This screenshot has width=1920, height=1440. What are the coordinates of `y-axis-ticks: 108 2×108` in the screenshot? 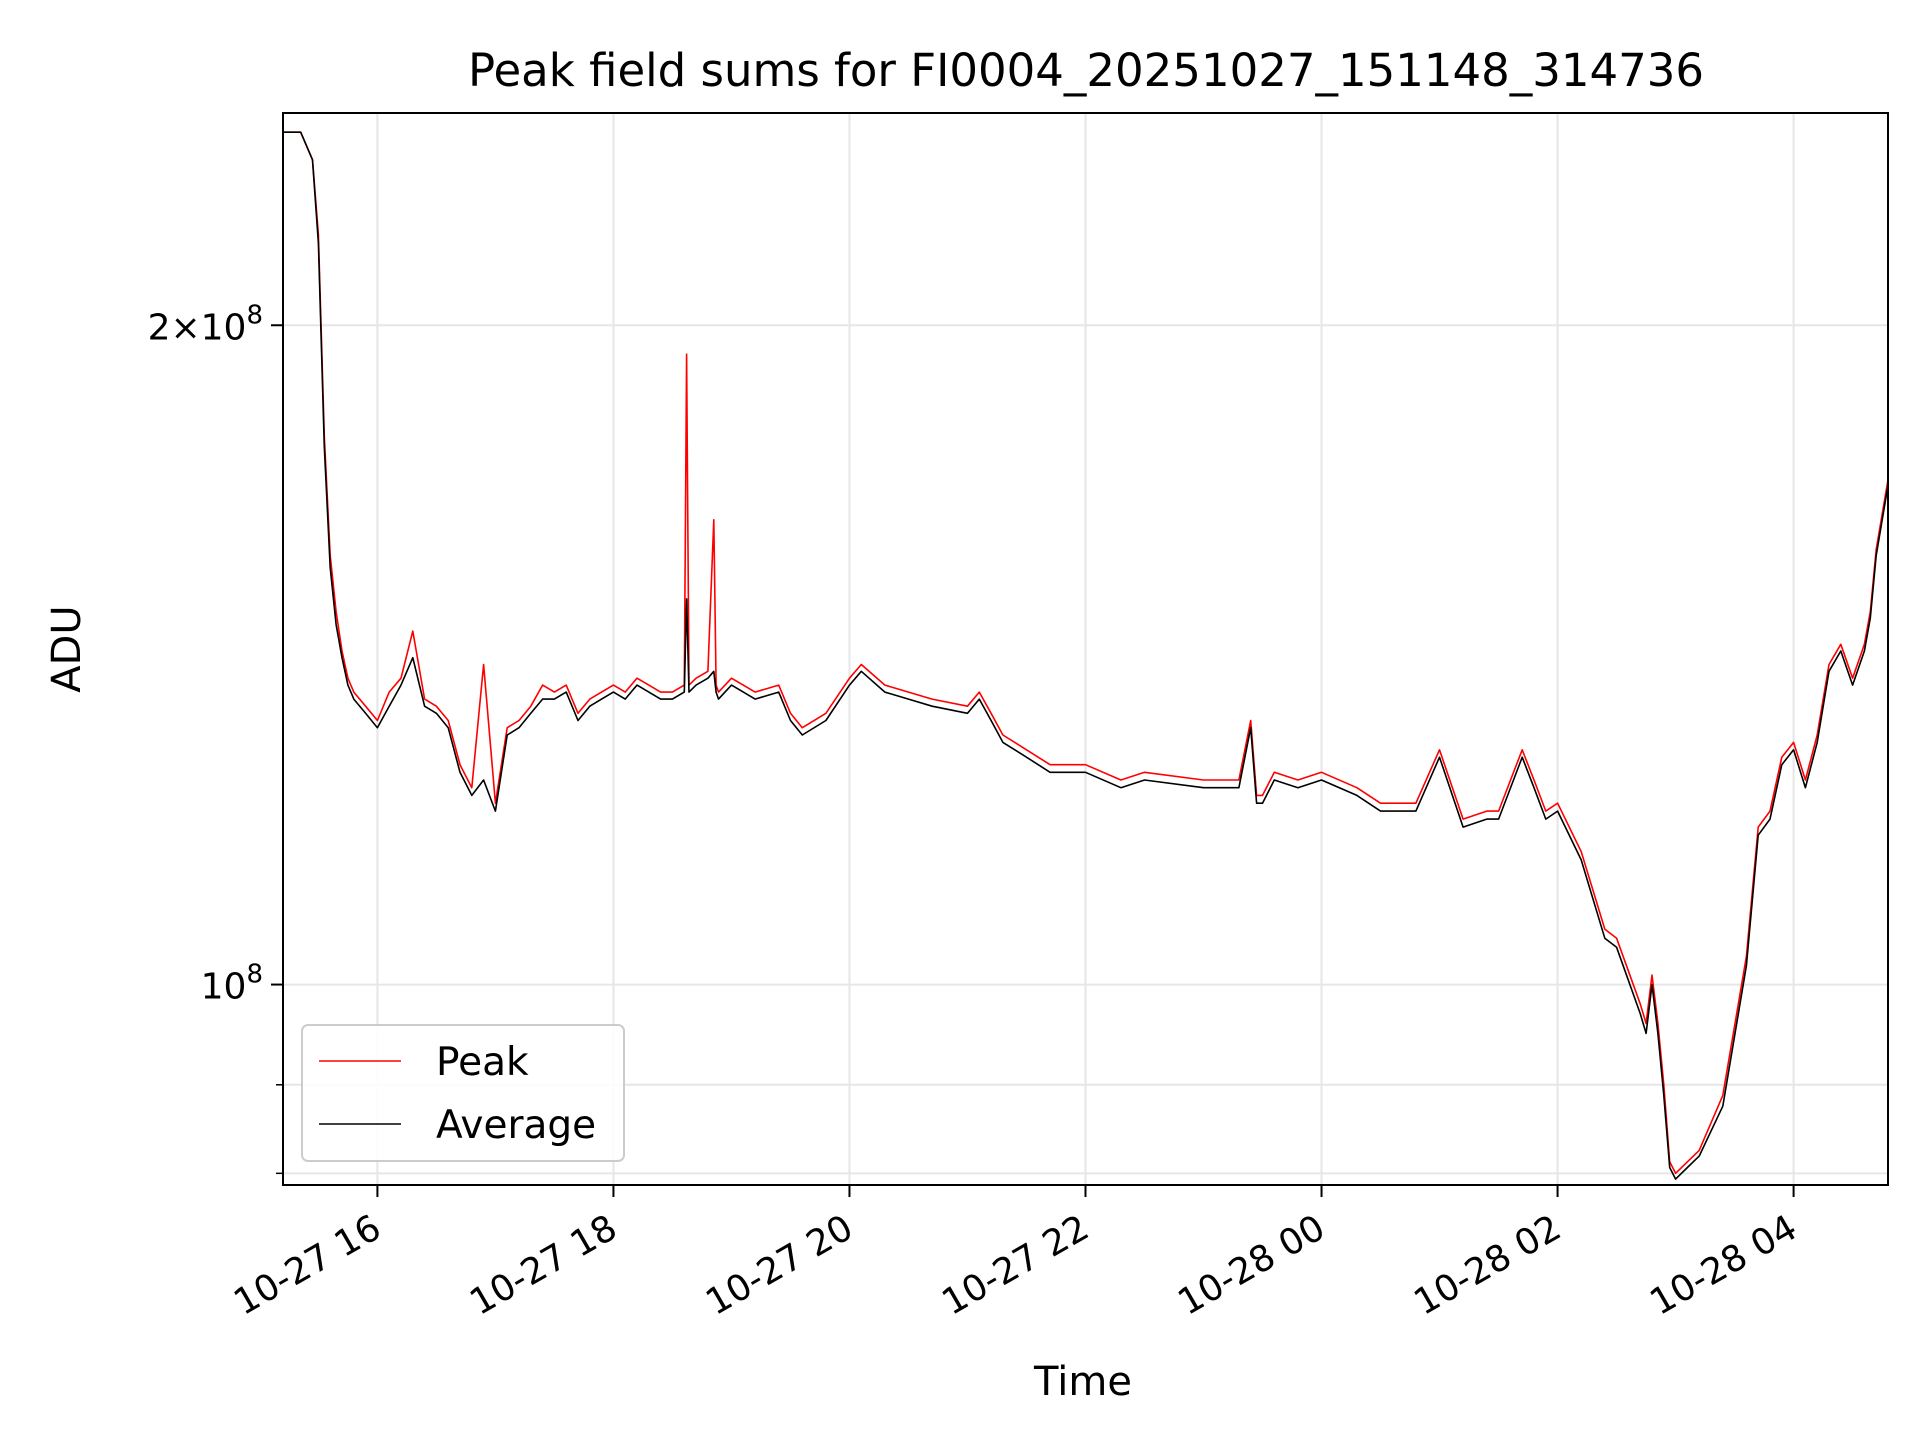 It's located at (215, 737).